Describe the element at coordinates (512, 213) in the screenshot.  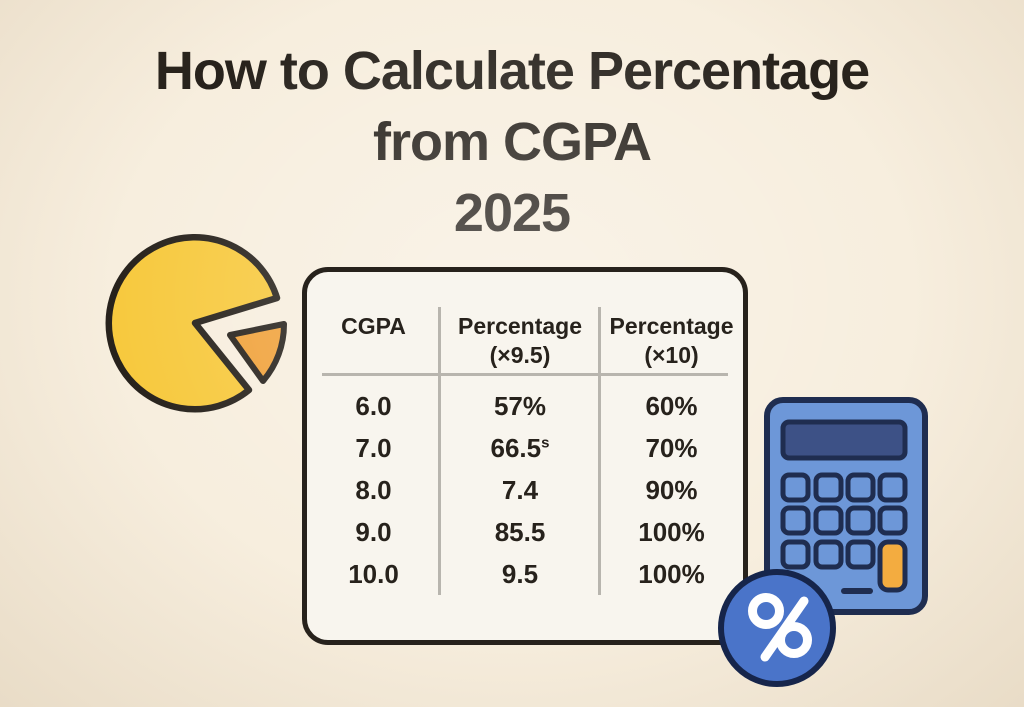
I see `title-line-3: 2025` at that location.